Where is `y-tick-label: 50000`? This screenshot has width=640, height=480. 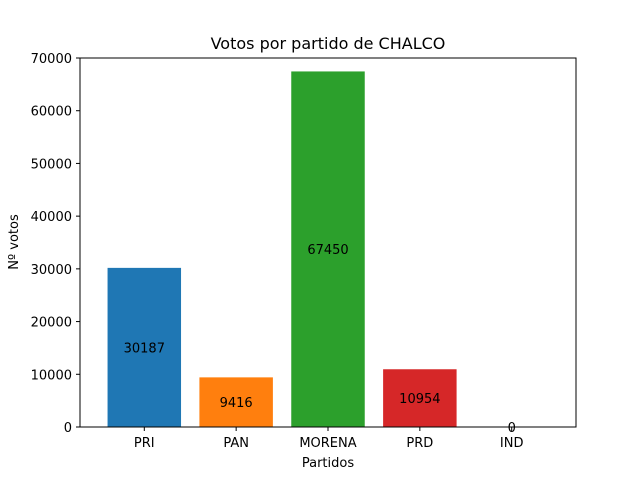
y-tick-label: 50000 is located at coordinates (51, 164).